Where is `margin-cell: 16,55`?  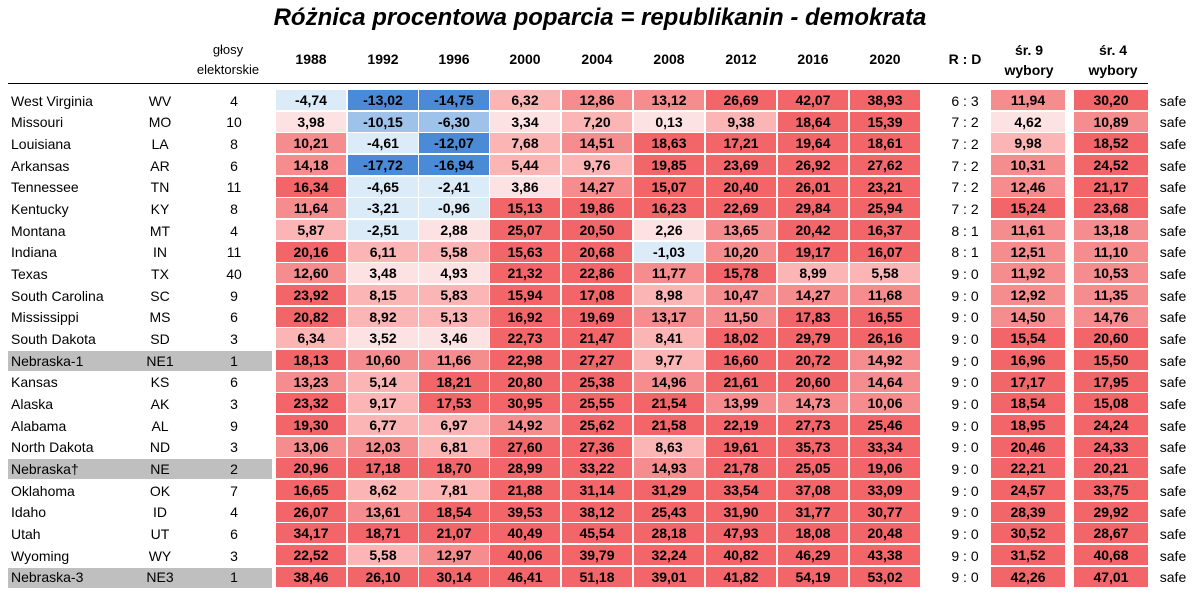 margin-cell: 16,55 is located at coordinates (885, 316).